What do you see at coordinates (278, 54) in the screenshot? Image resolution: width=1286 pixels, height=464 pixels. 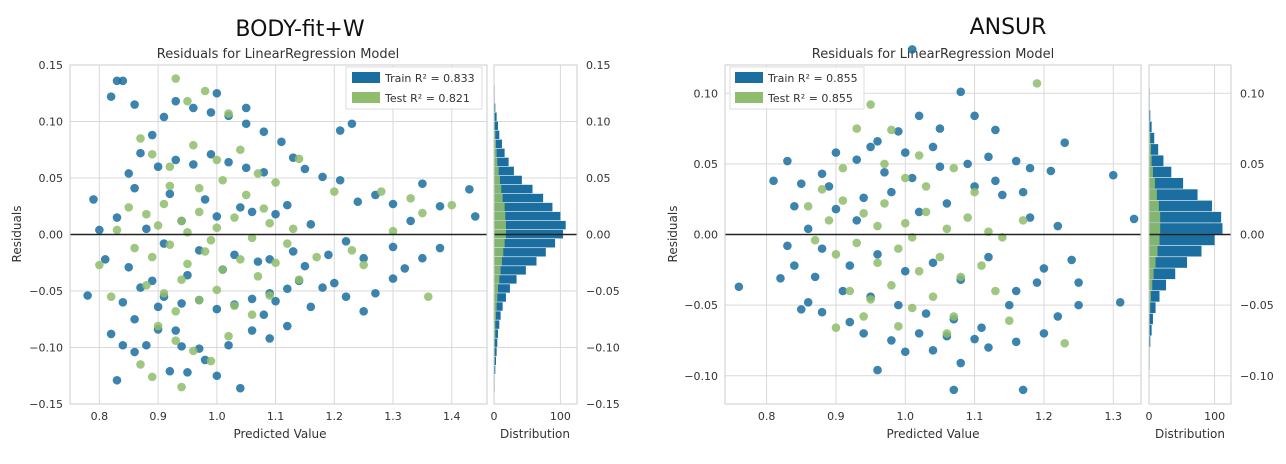 I see `chart-title: Residuals for LinearRegression Model` at bounding box center [278, 54].